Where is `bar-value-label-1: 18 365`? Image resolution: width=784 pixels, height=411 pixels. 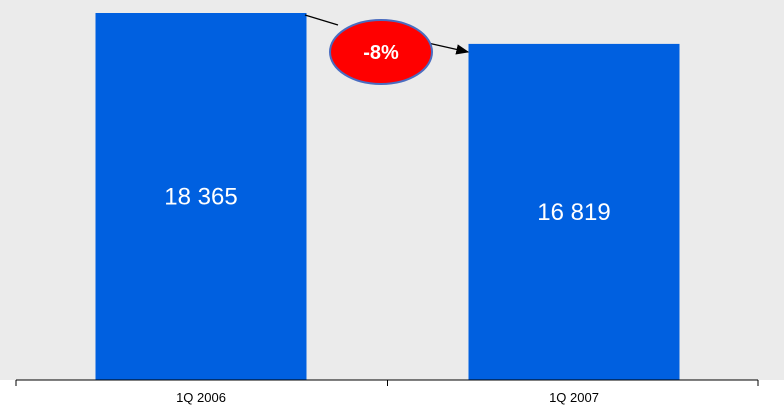
bar-value-label-1: 18 365 is located at coordinates (200, 197).